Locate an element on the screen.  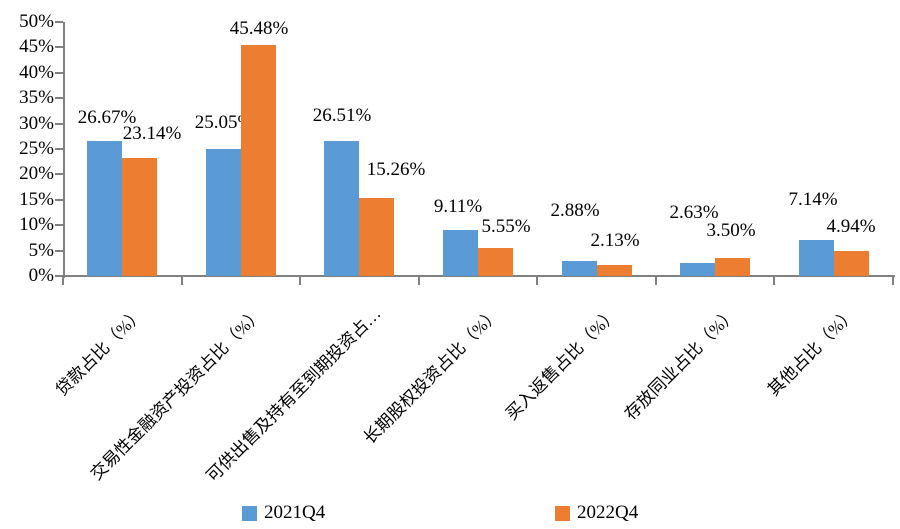
y-tick-label: 5% is located at coordinates (41, 250).